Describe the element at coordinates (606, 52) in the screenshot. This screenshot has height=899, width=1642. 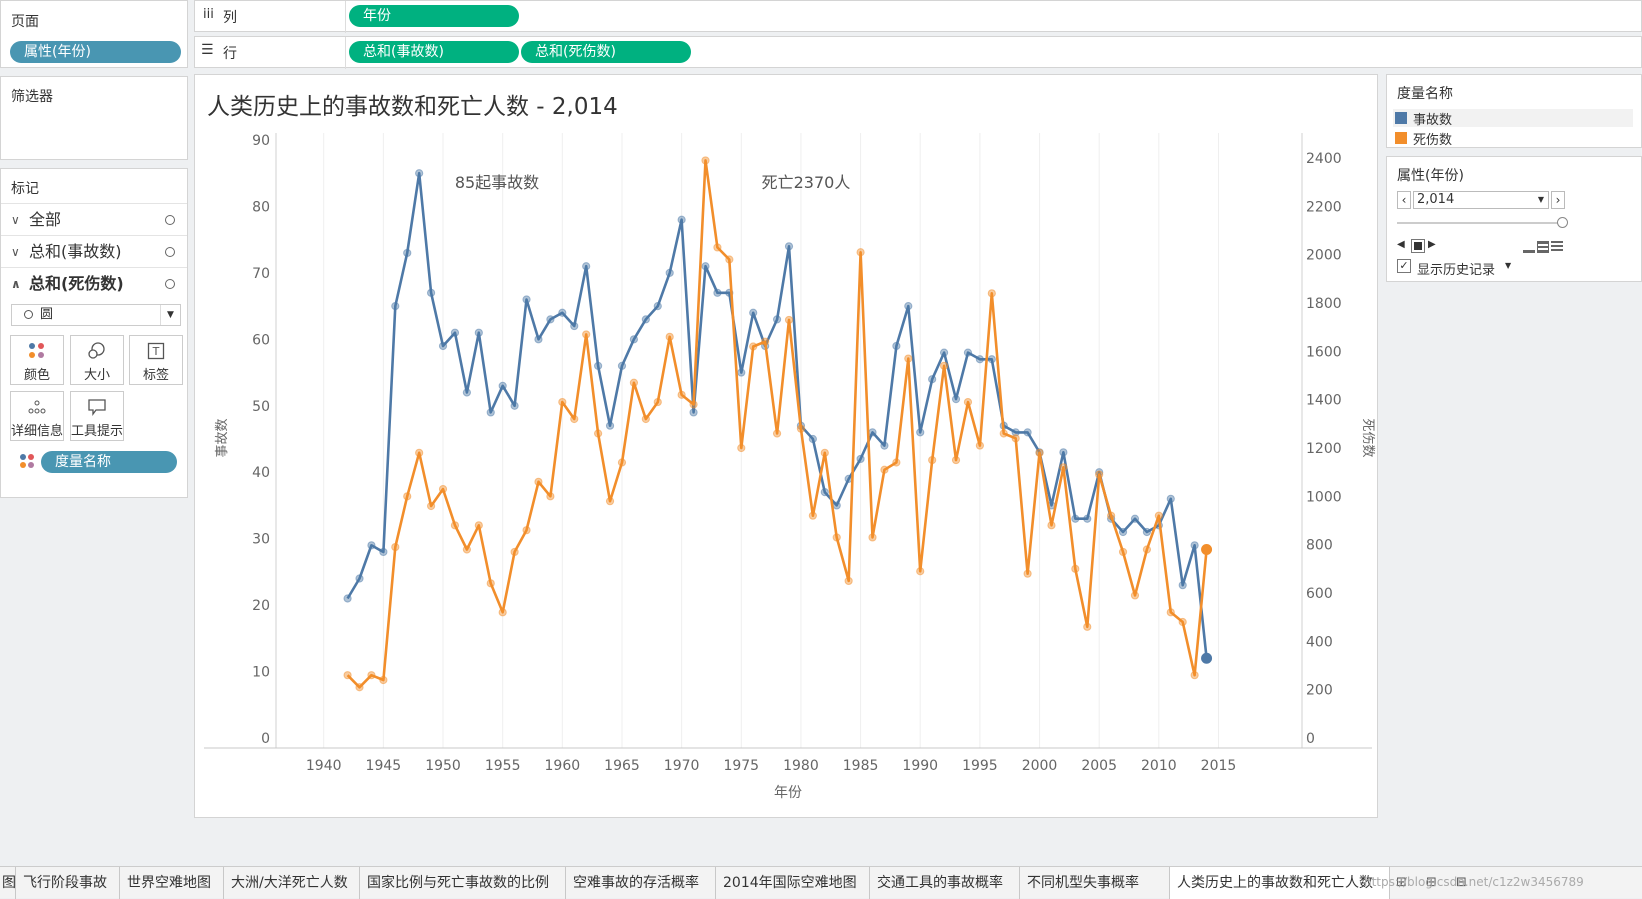
I see `rows-pill-casualties: 总和(死伤数)` at that location.